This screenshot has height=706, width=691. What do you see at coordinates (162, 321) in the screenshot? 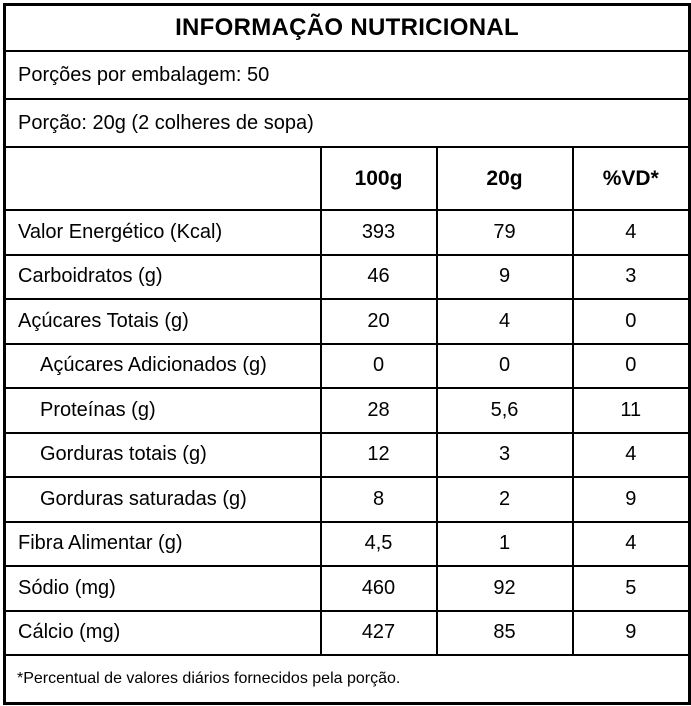
I see `nutrient-label: Açúcares Totais (g)` at bounding box center [162, 321].